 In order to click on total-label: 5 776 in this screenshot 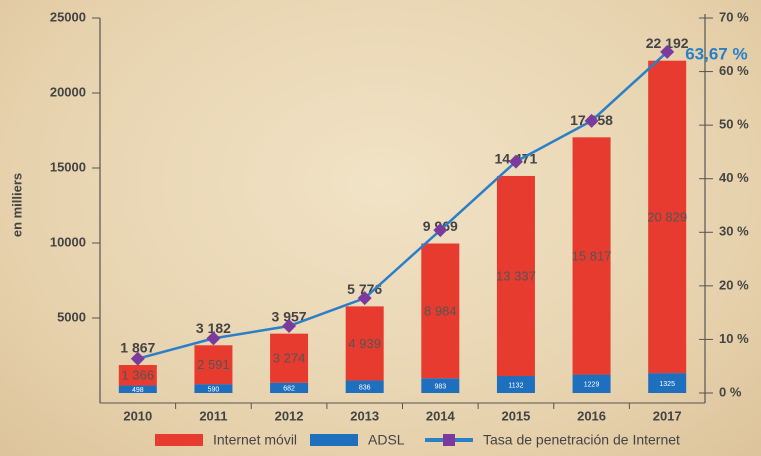, I will do `click(364, 289)`.